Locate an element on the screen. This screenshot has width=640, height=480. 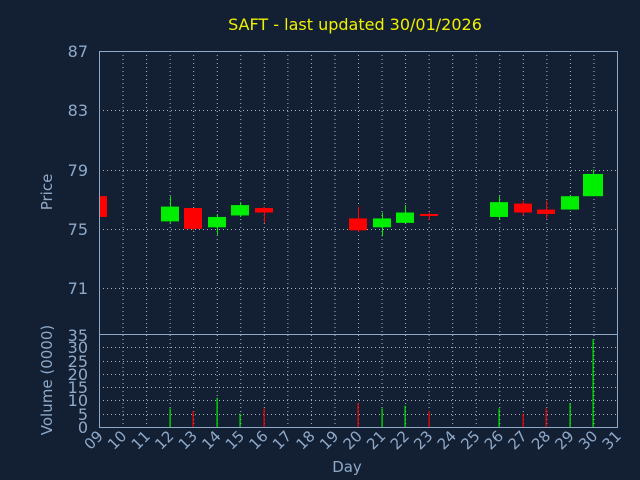
day-tick-label: 13 is located at coordinates (188, 440).